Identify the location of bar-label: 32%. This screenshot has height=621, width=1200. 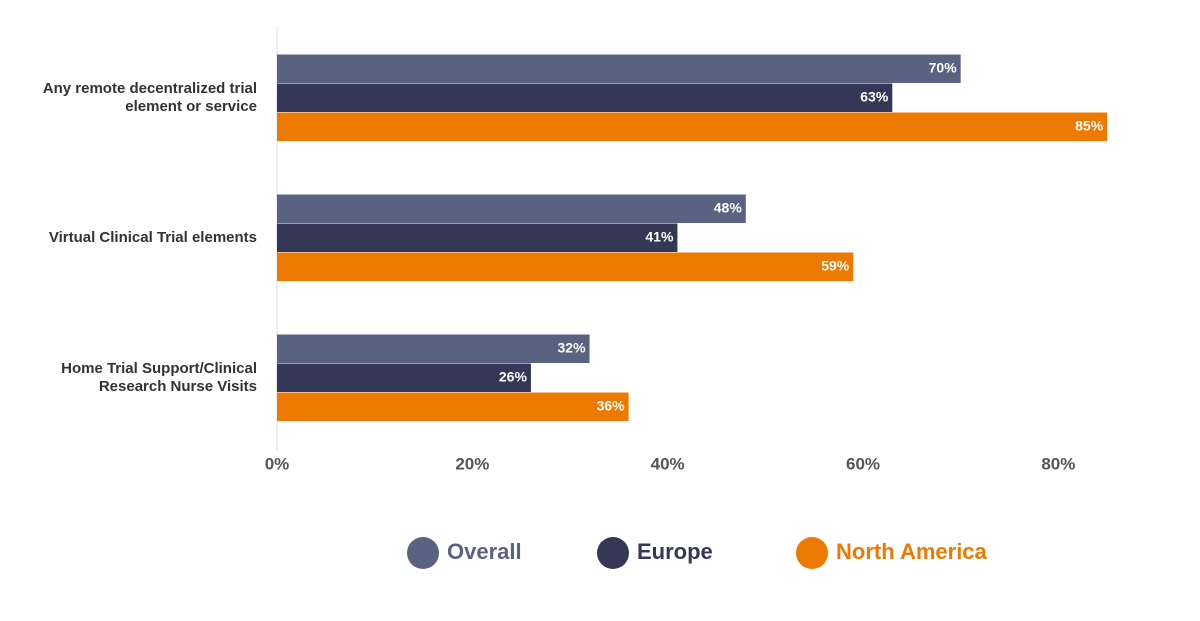
(572, 348).